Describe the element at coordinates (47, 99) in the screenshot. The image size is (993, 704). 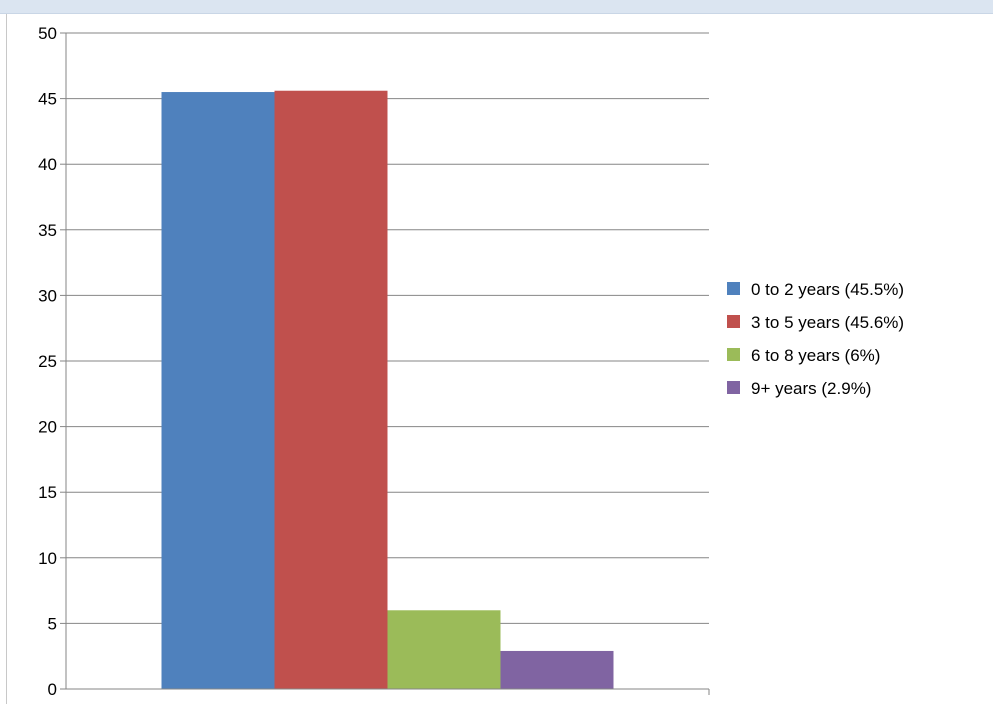
I see `y-tick-label: 45` at that location.